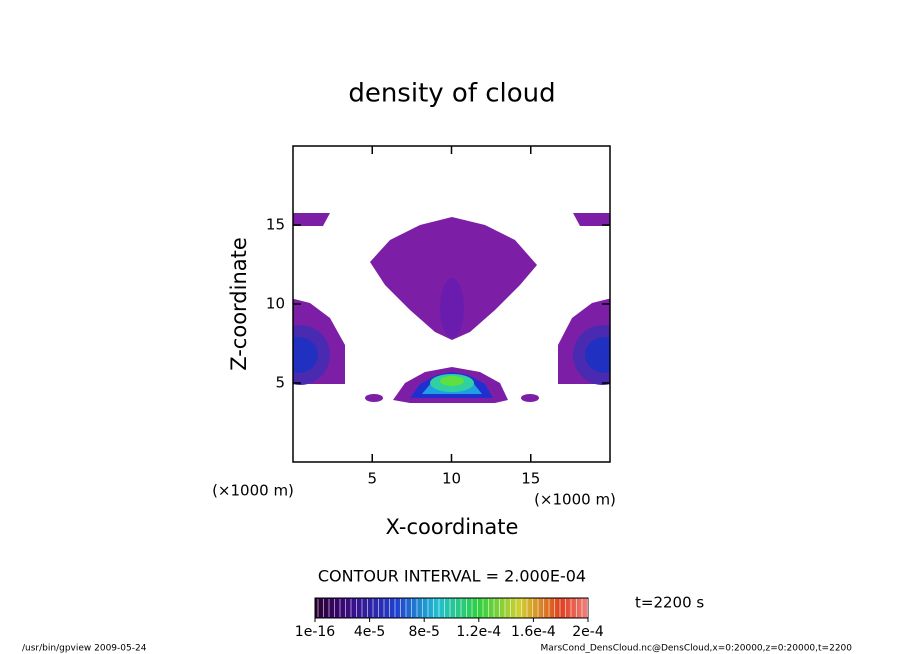  What do you see at coordinates (478, 632) in the screenshot?
I see `colorbar-tick-label: 1.2e-4` at bounding box center [478, 632].